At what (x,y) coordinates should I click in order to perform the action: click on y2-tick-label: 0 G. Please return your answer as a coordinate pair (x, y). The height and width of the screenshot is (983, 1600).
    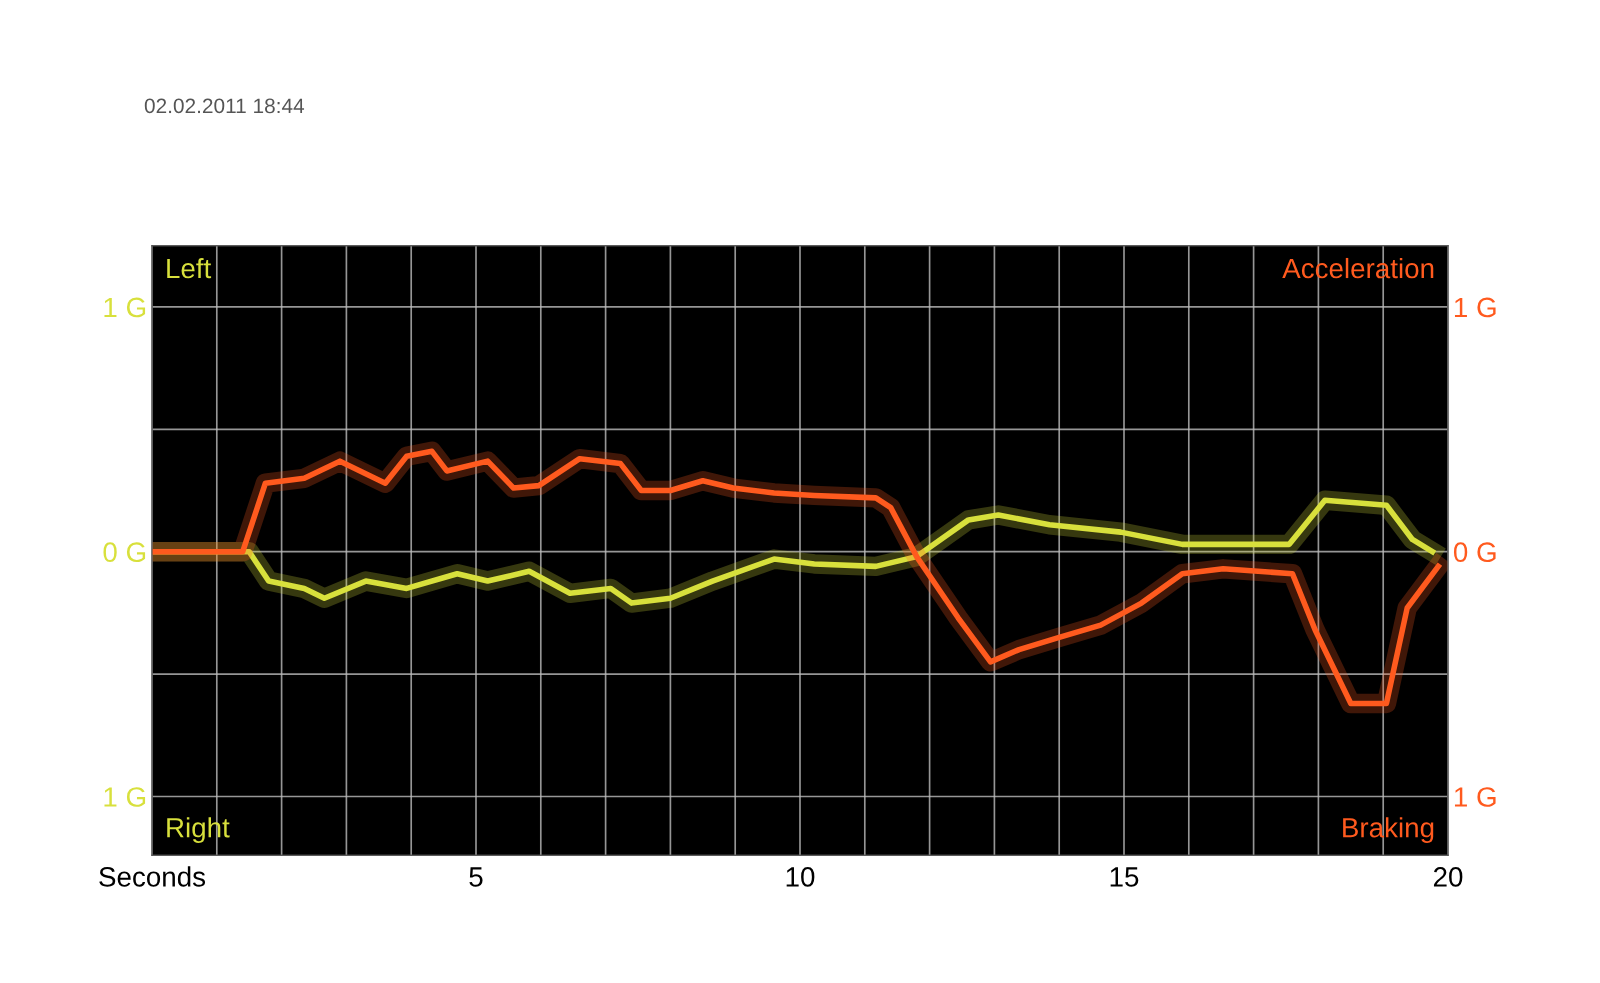
    Looking at the image, I should click on (1474, 552).